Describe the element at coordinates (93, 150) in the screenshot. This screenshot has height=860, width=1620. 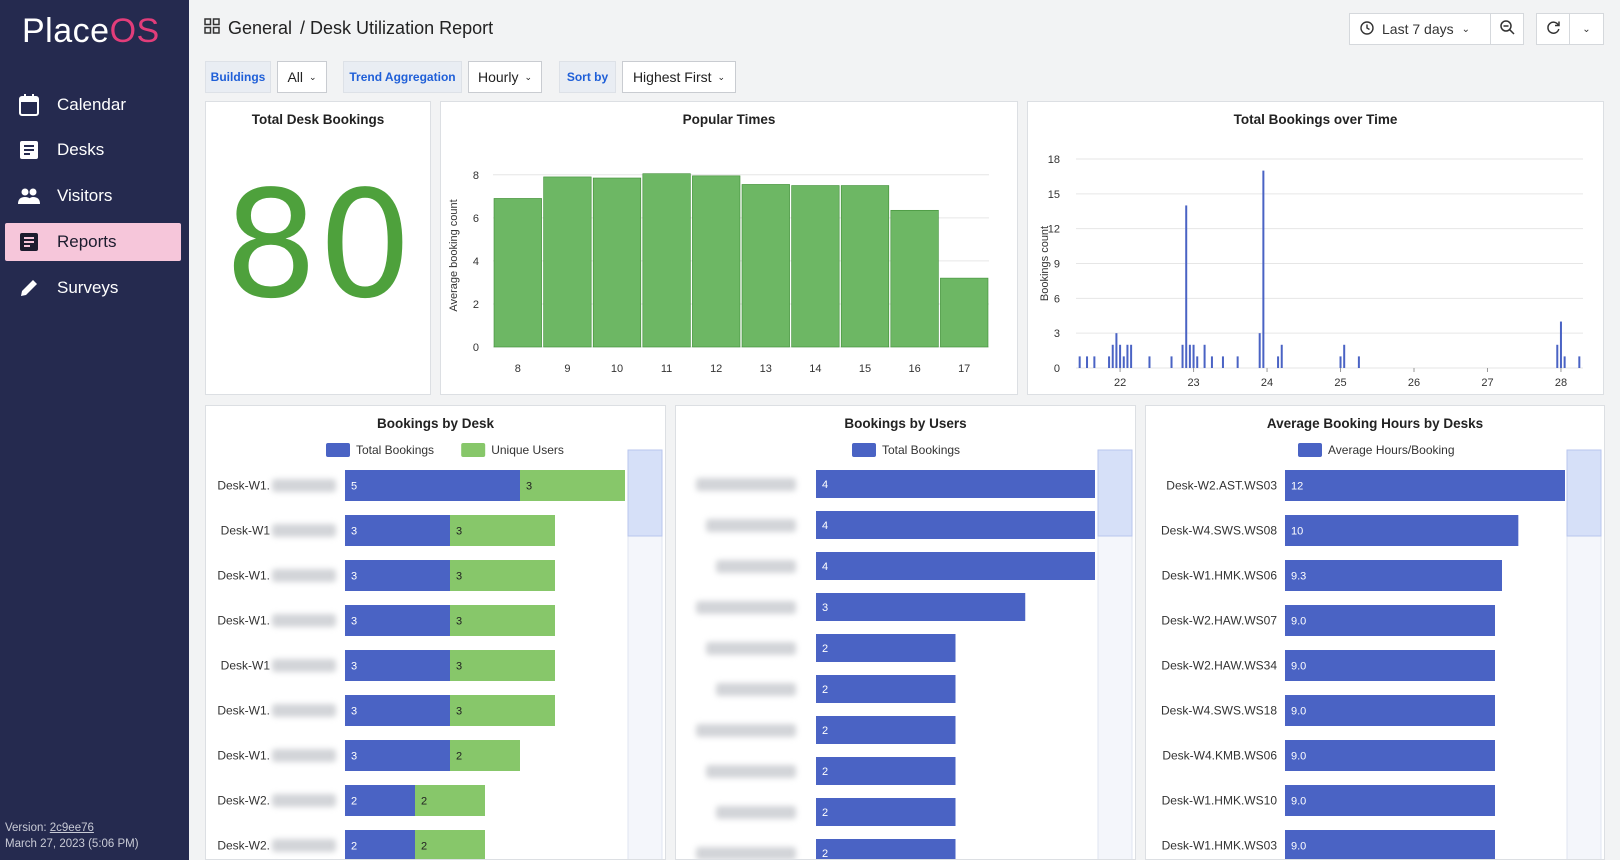
I see `sidebar-item-desks: Desks` at that location.